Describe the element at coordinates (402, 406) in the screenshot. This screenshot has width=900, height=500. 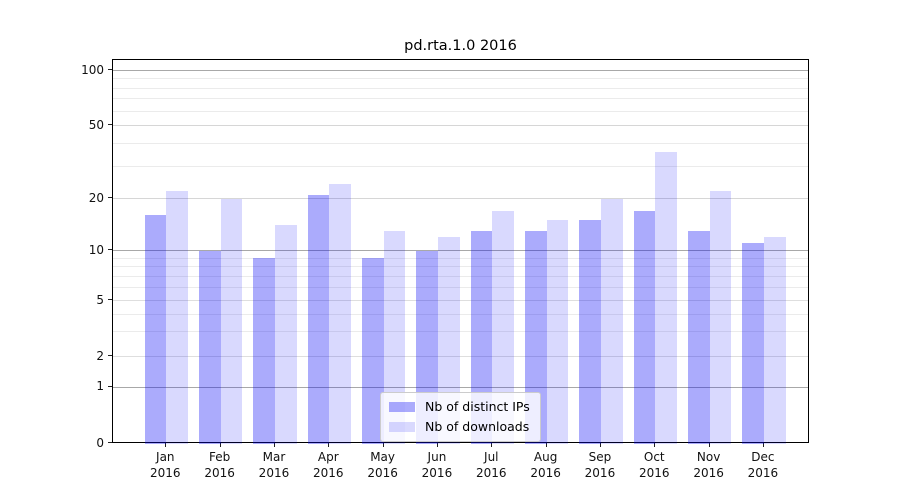
I see `legend-swatch-distinct-ips` at that location.